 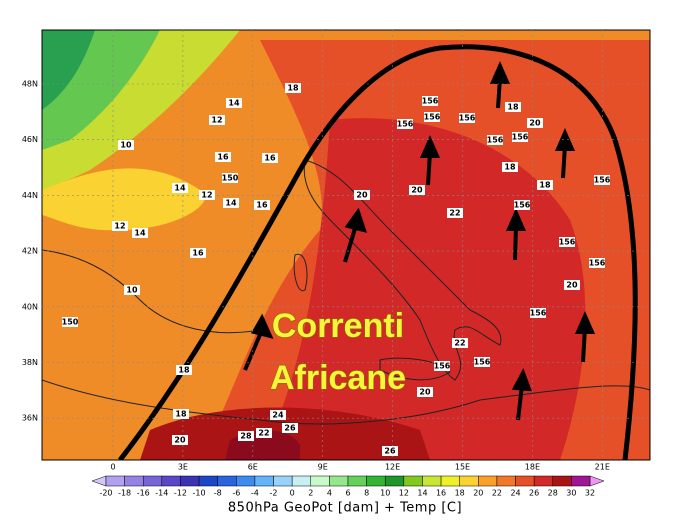 I want to click on colorbar-label: 10, so click(x=385, y=493).